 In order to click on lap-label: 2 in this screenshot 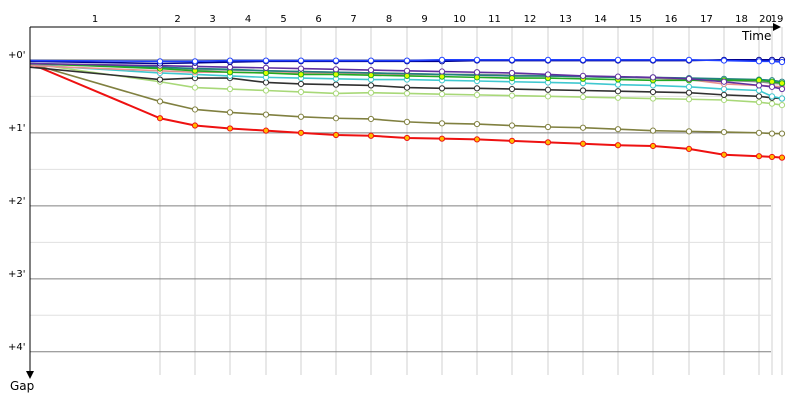, I will do `click(177, 19)`.